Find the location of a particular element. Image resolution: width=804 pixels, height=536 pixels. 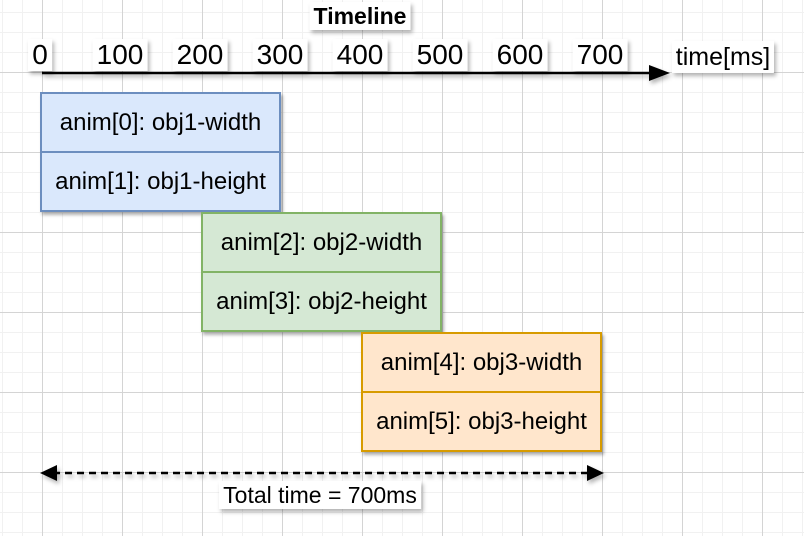

anim-bar-1: anim[1]: obj1-height is located at coordinates (160, 181).